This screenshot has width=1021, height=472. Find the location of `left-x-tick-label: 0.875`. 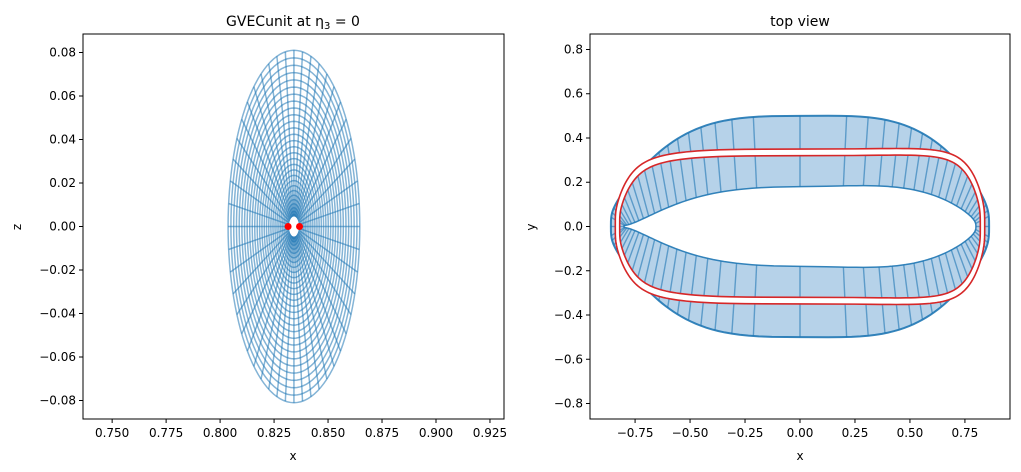

left-x-tick-label: 0.875 is located at coordinates (382, 433).